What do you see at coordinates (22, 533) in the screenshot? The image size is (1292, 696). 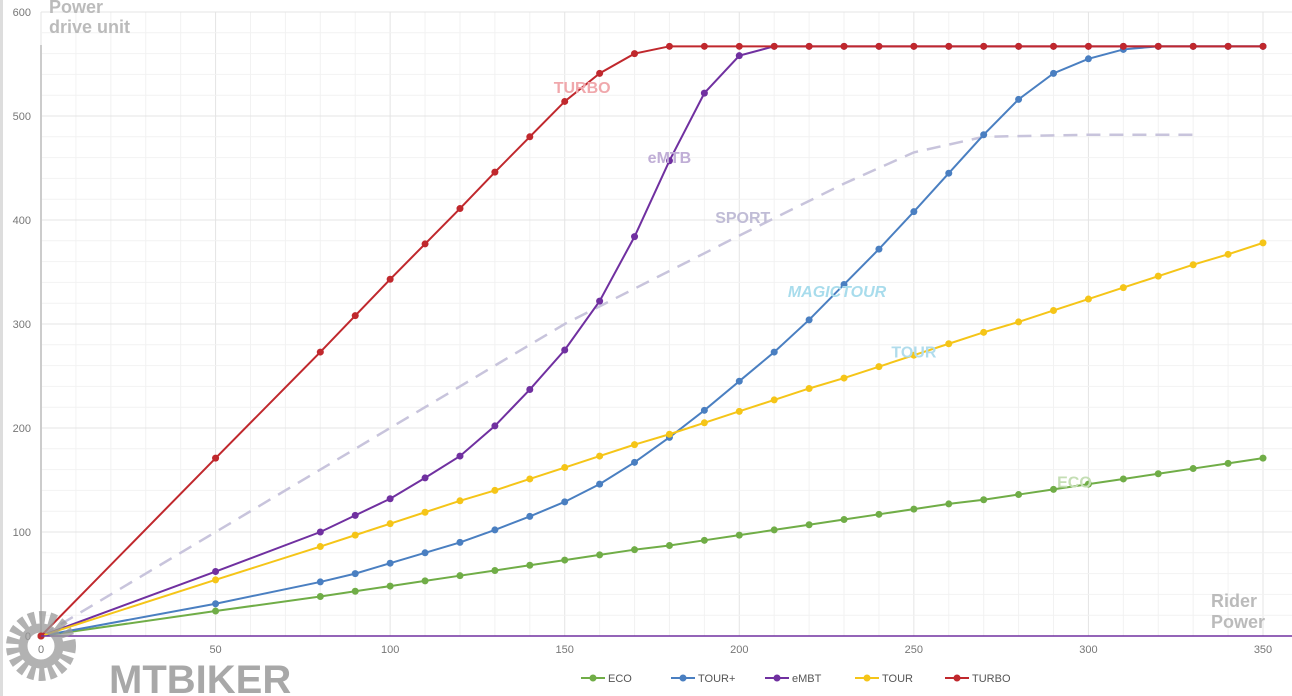 I see `y-tick-label: 100` at bounding box center [22, 533].